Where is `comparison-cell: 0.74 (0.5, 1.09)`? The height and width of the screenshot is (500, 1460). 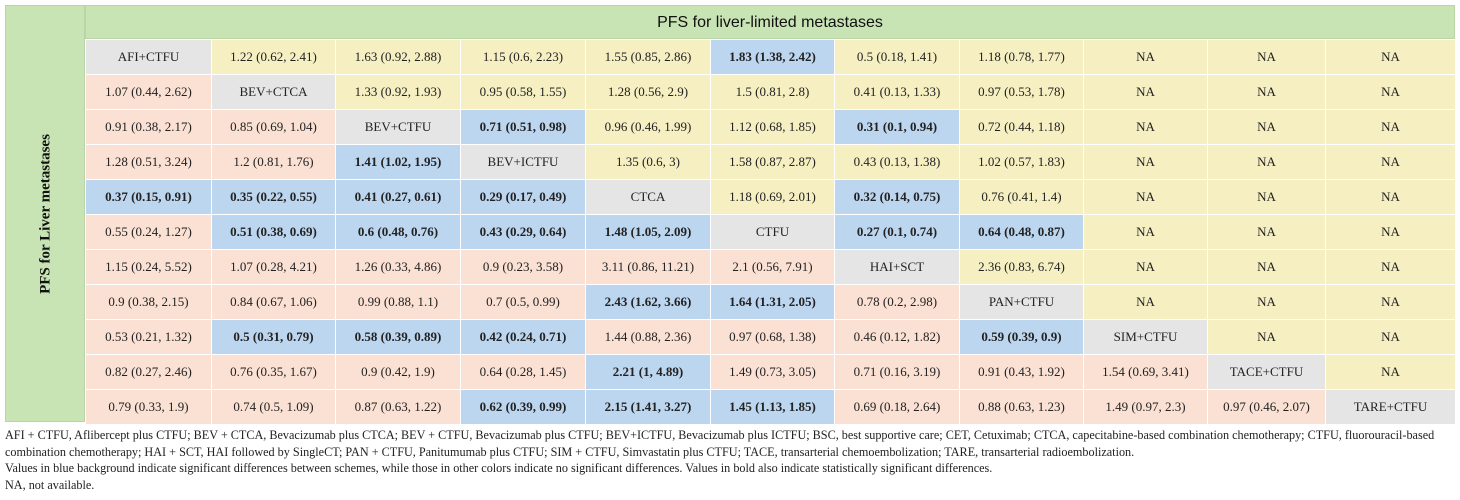 comparison-cell: 0.74 (0.5, 1.09) is located at coordinates (273, 407).